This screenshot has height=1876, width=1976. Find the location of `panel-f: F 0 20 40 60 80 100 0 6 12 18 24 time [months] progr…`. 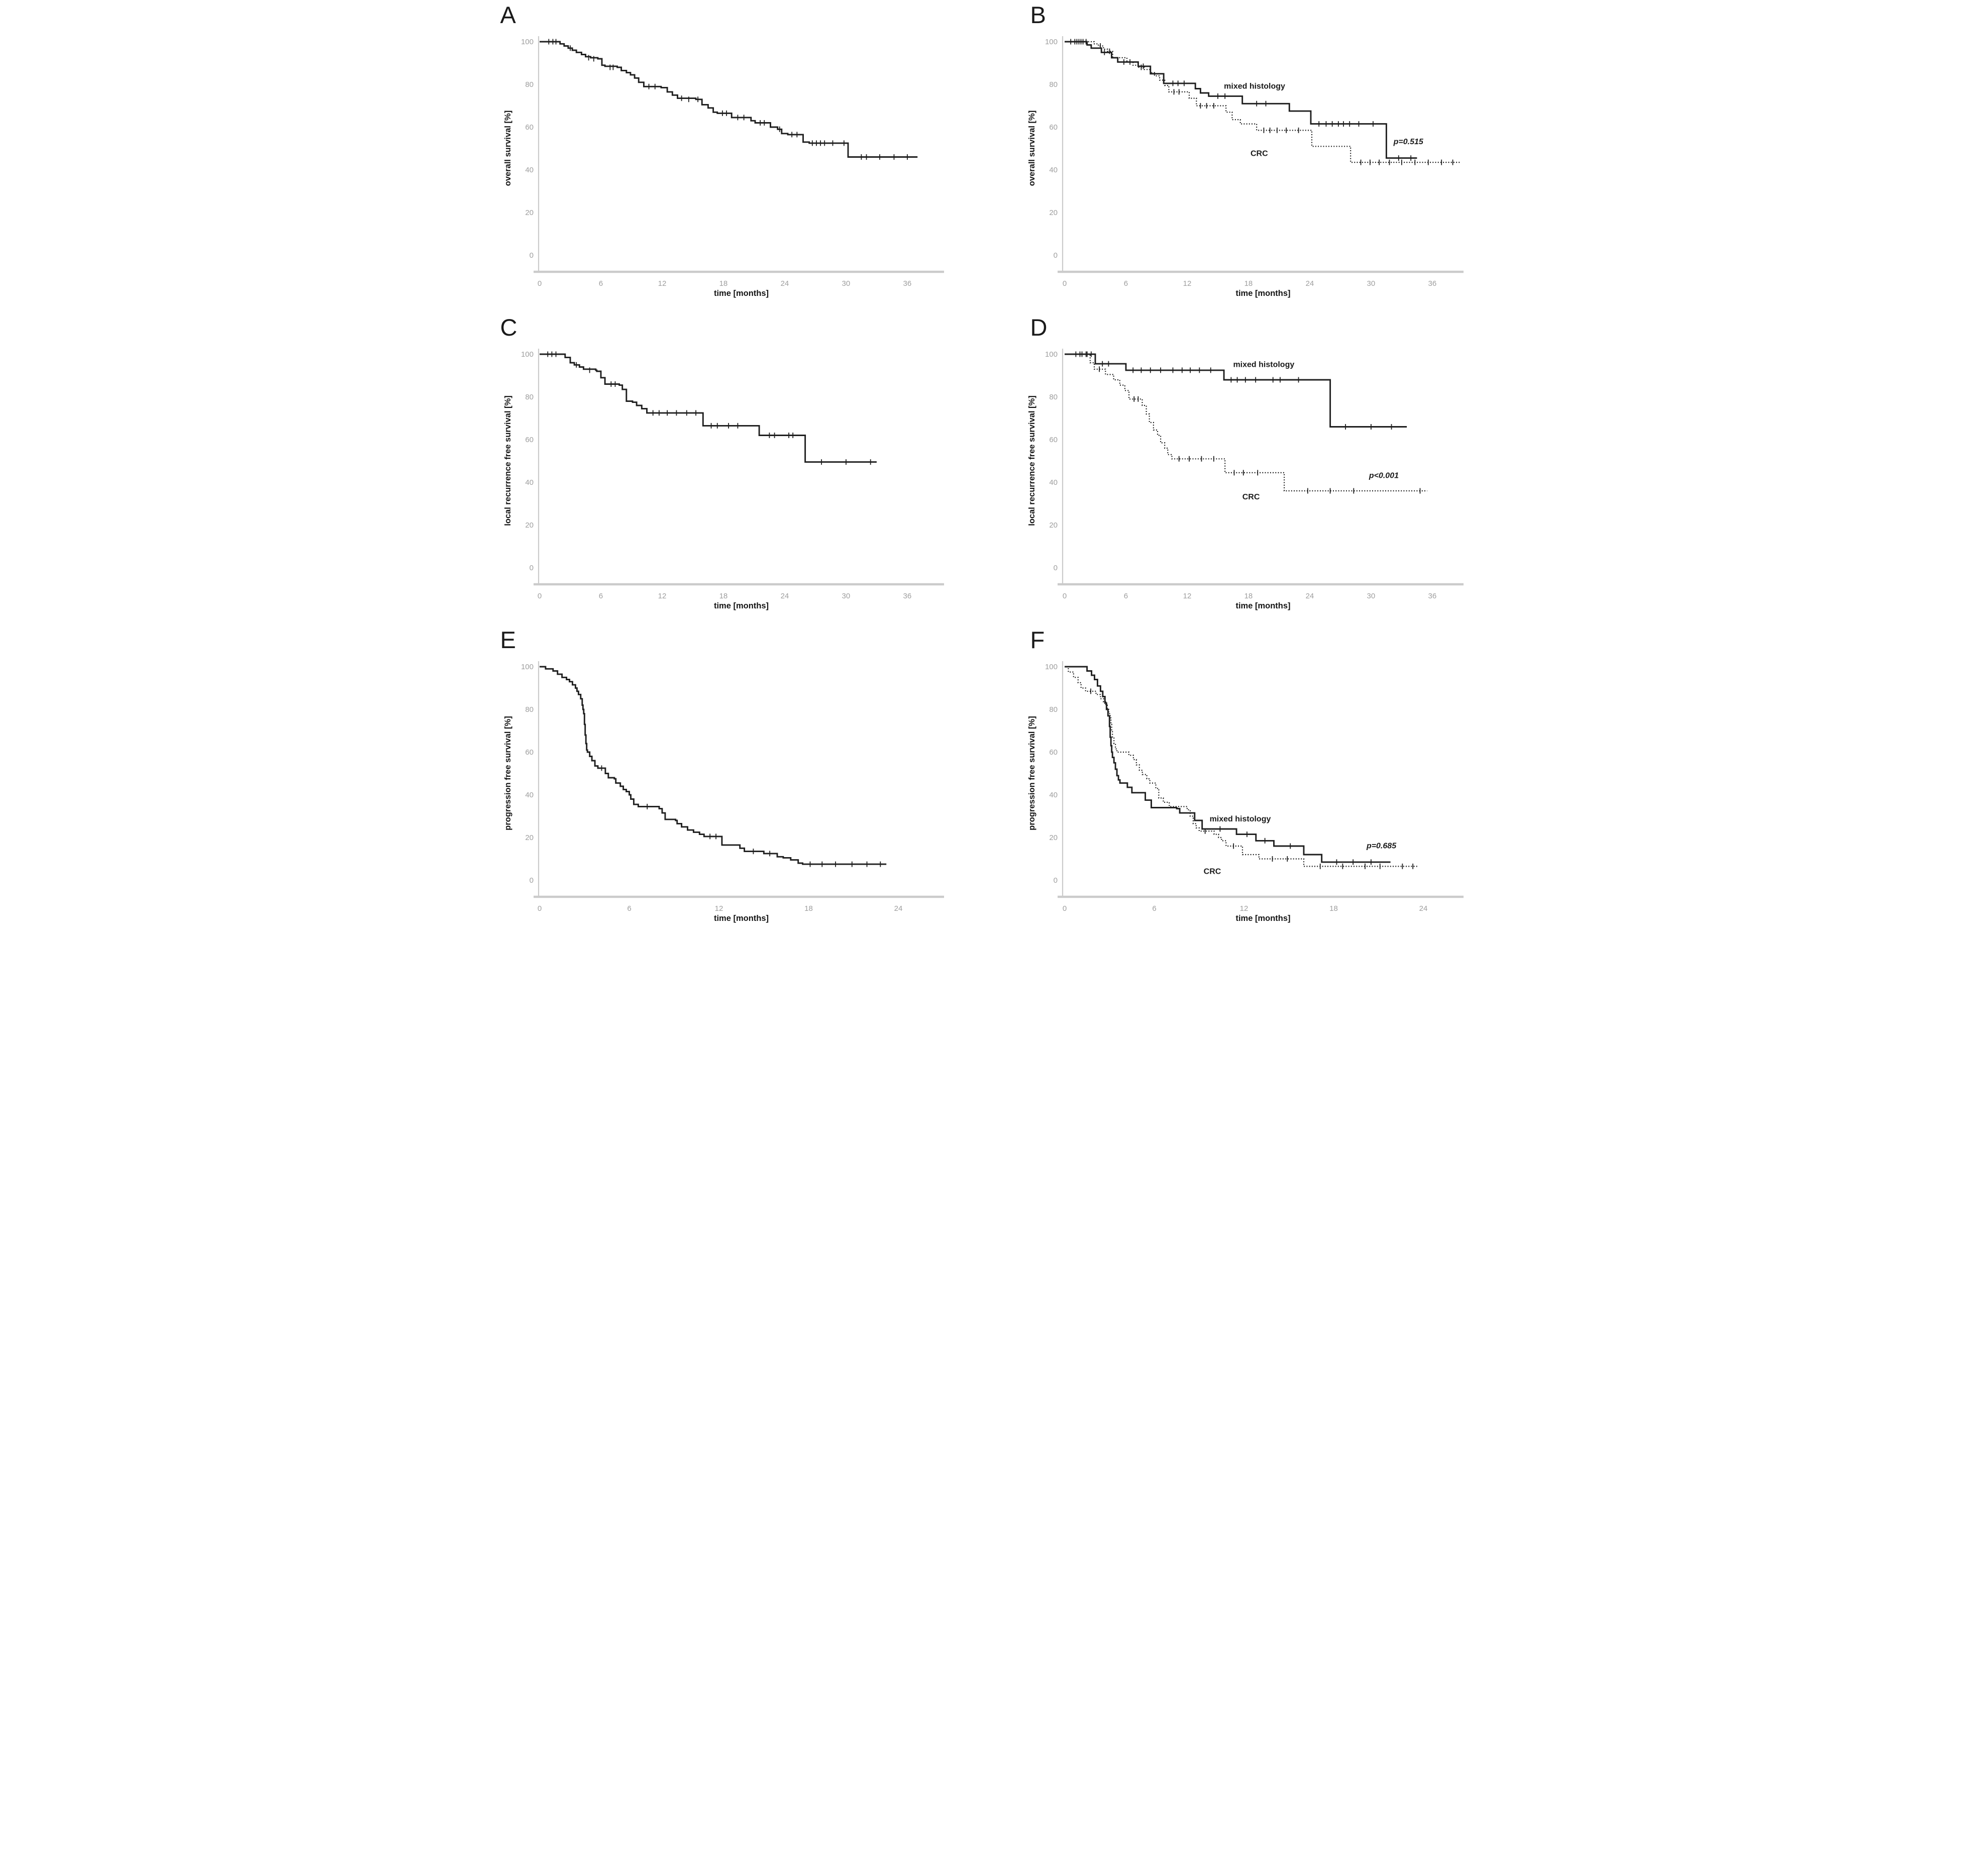

panel-f: F 0 20 40 60 80 100 0 6 12 18 24 time [months] progr… is located at coordinates (1235, 781).